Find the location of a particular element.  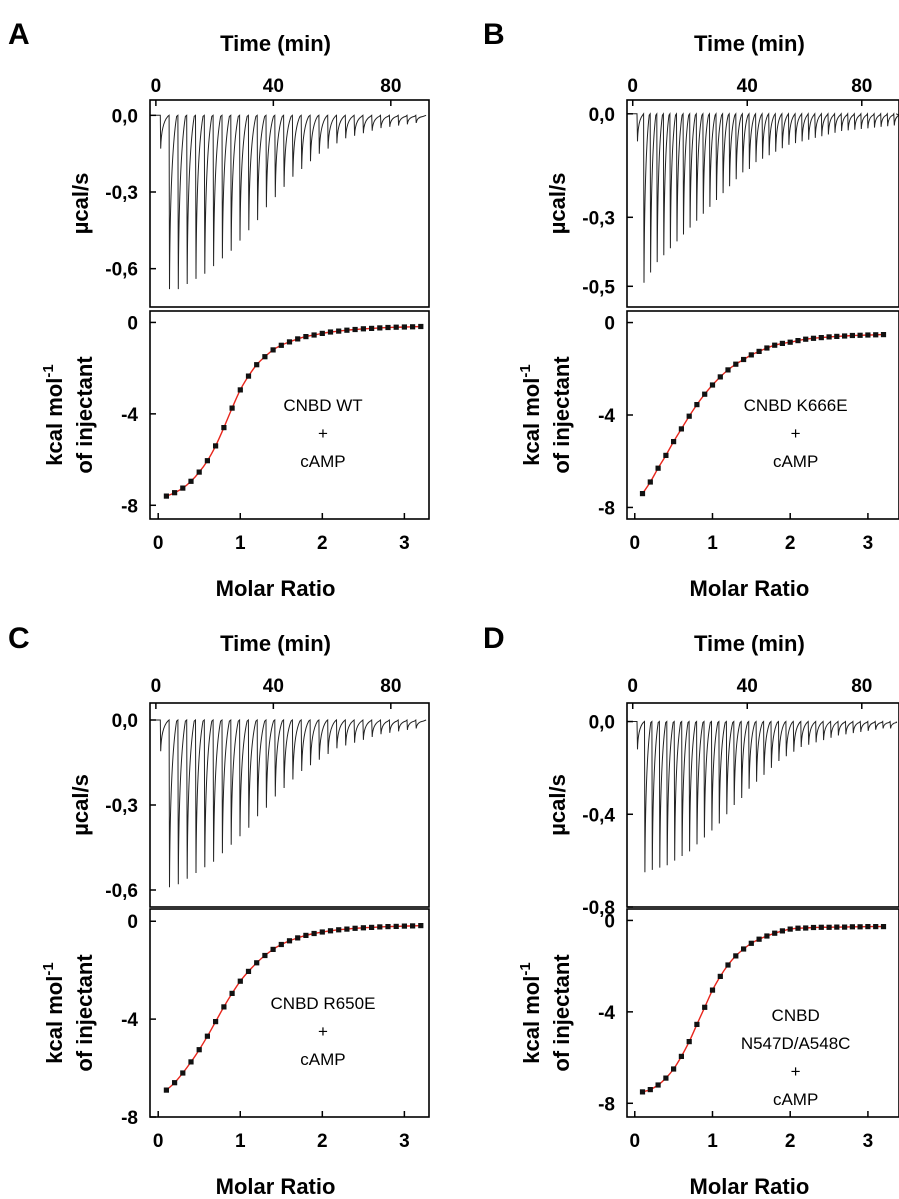

molar-ratio-tick-label: 1 is located at coordinates (240, 543).